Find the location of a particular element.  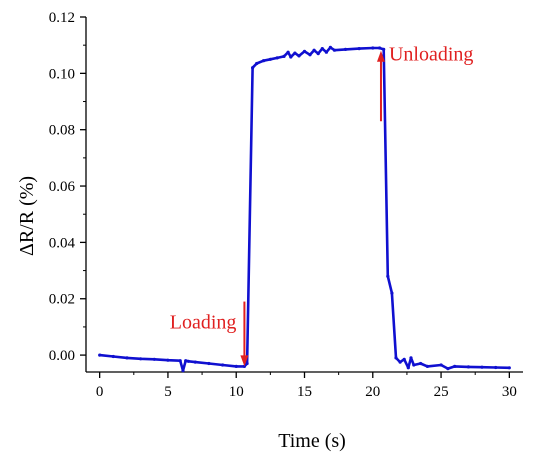

x-tick-label: 30 is located at coordinates (509, 392).